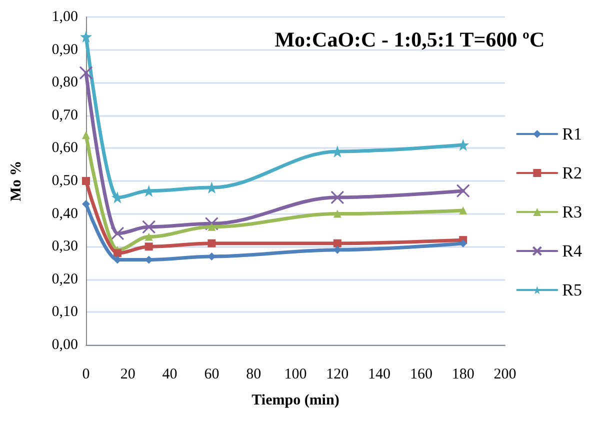 Image resolution: width=595 pixels, height=424 pixels. Describe the element at coordinates (65, 181) in the screenshot. I see `y-tick-label: 0,50` at that location.